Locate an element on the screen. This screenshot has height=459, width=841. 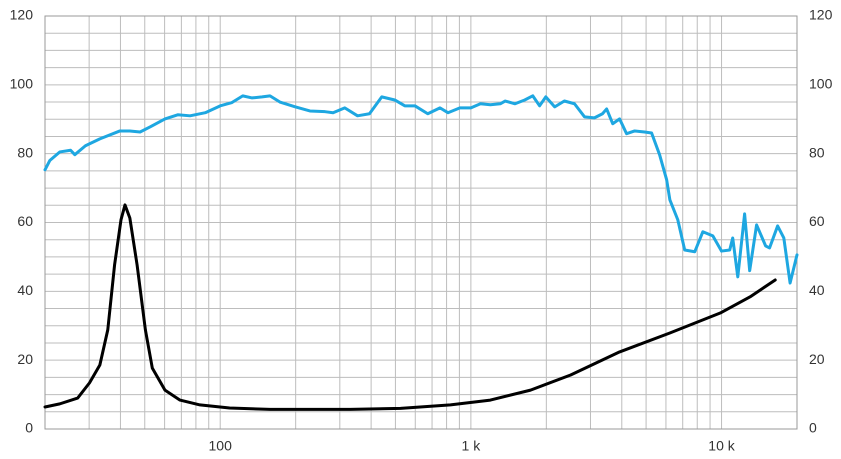
y2-tick-label: 0 is located at coordinates (813, 428).